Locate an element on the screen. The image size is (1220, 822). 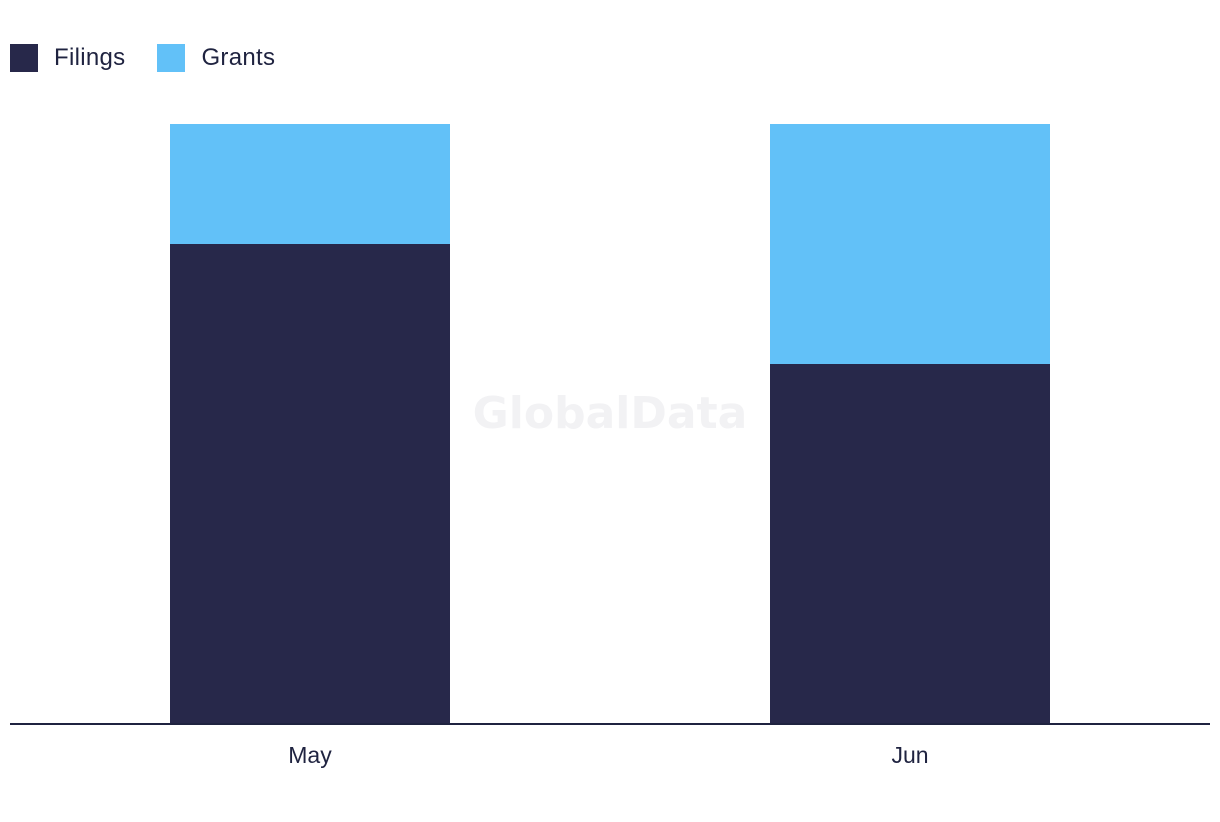
x-tick-labels: May Jun is located at coordinates (608, 755).